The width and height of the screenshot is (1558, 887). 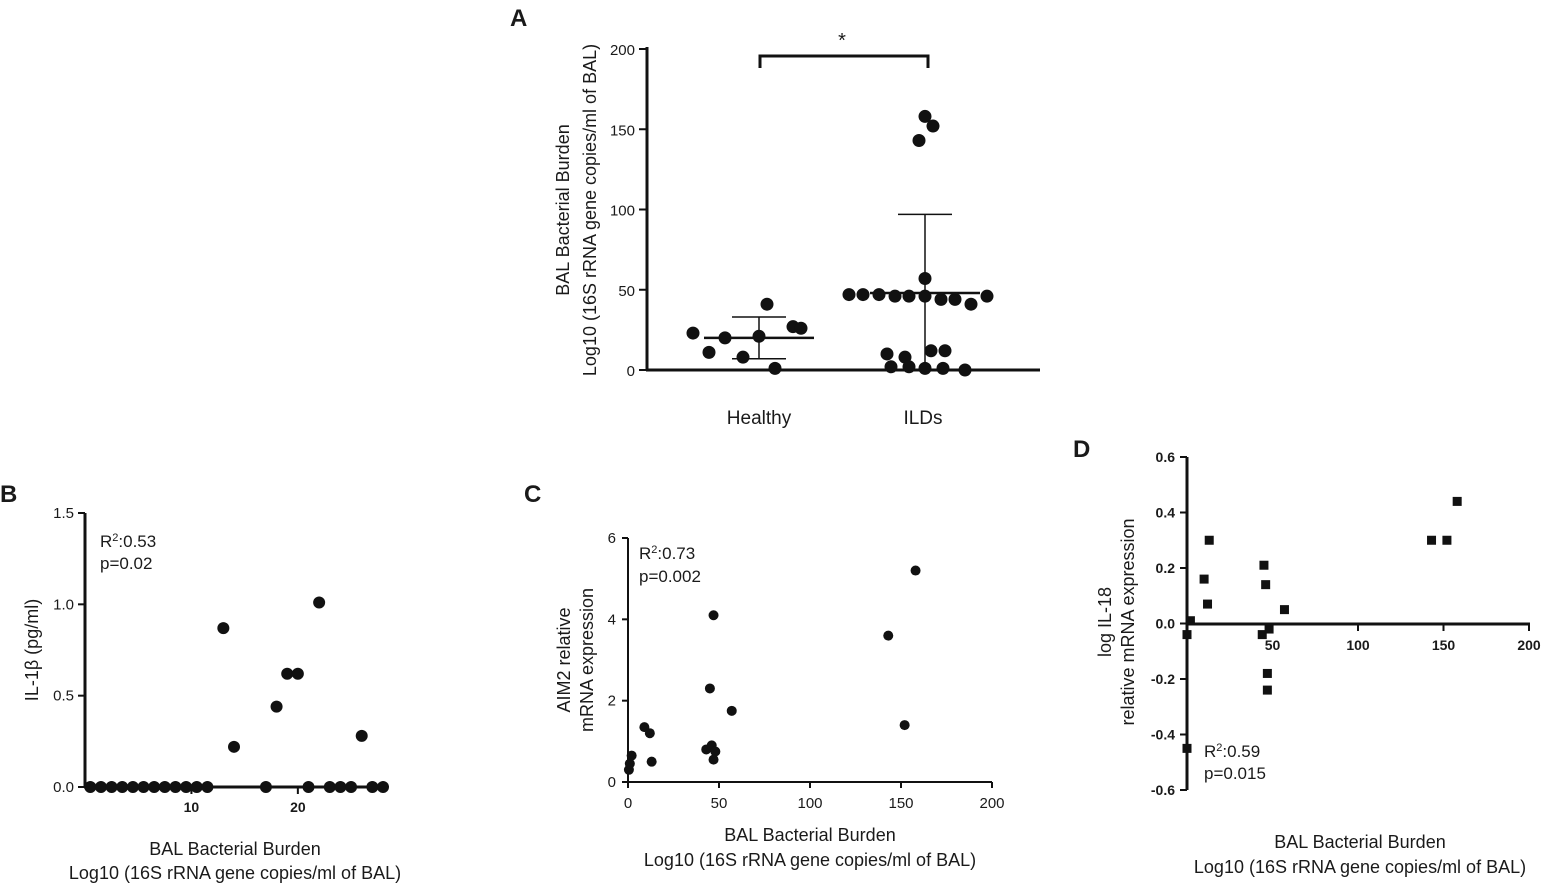 What do you see at coordinates (8, 494) in the screenshot?
I see `panel-b-letter: B` at bounding box center [8, 494].